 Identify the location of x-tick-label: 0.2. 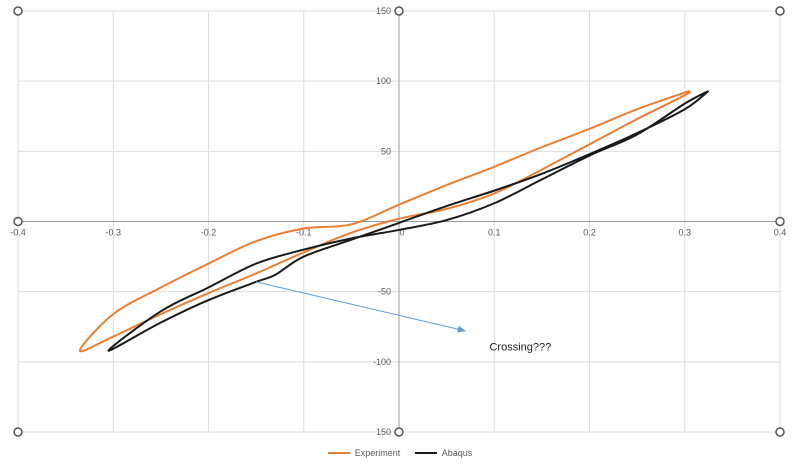
(589, 233).